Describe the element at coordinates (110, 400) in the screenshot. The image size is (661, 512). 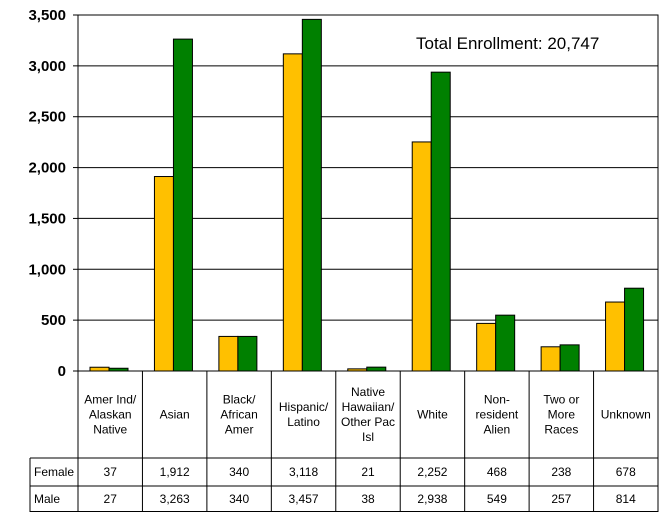
I see `category-label-line: Amer Ind/` at that location.